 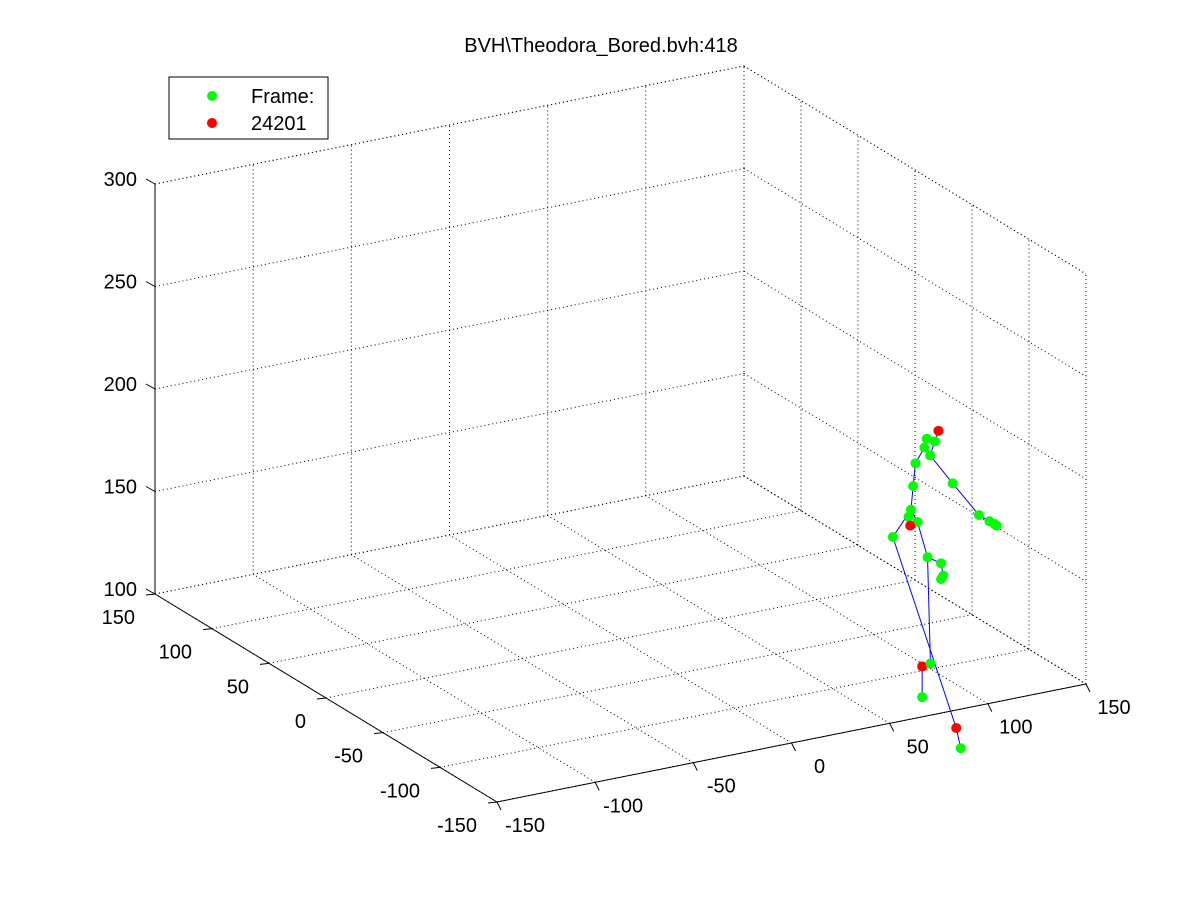 I want to click on z-tick-label: 150, so click(x=120, y=488).